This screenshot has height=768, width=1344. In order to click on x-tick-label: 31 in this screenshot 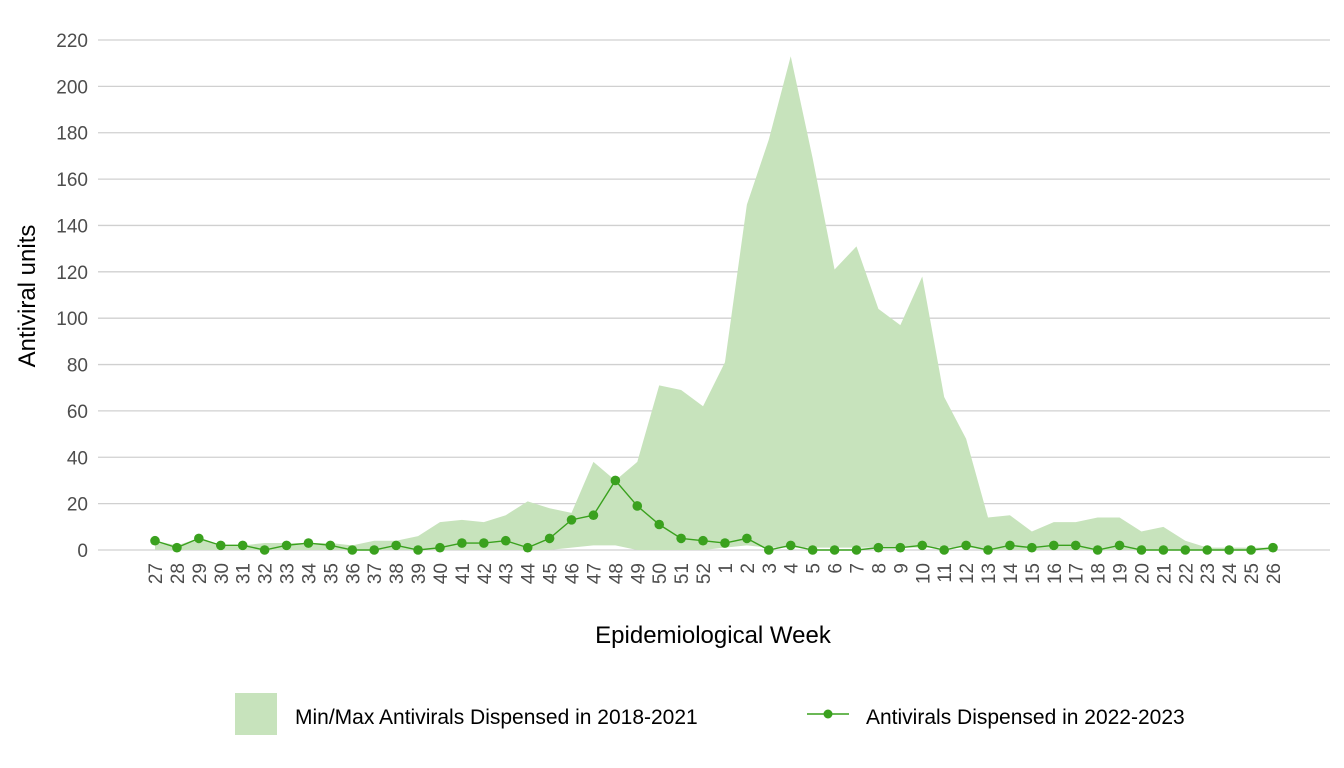, I will do `click(244, 573)`.